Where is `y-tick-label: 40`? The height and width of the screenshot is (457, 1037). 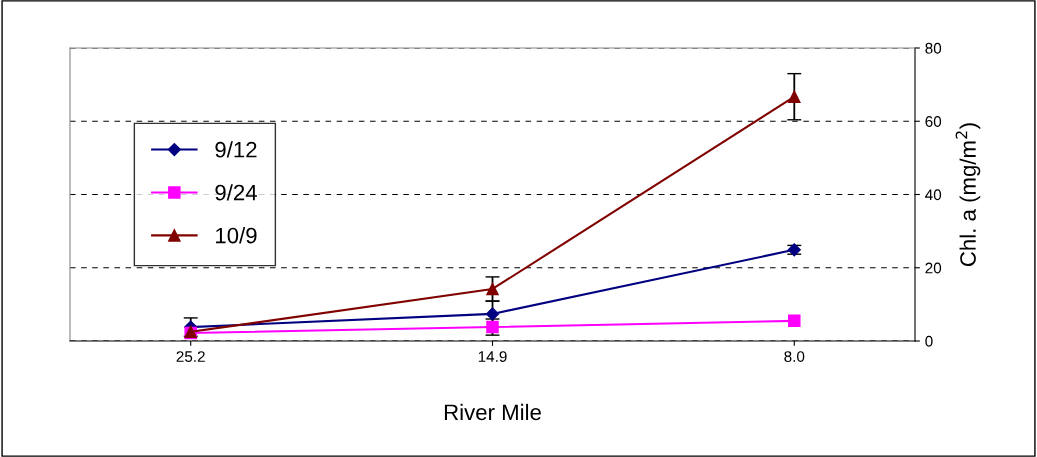 y-tick-label: 40 is located at coordinates (933, 195).